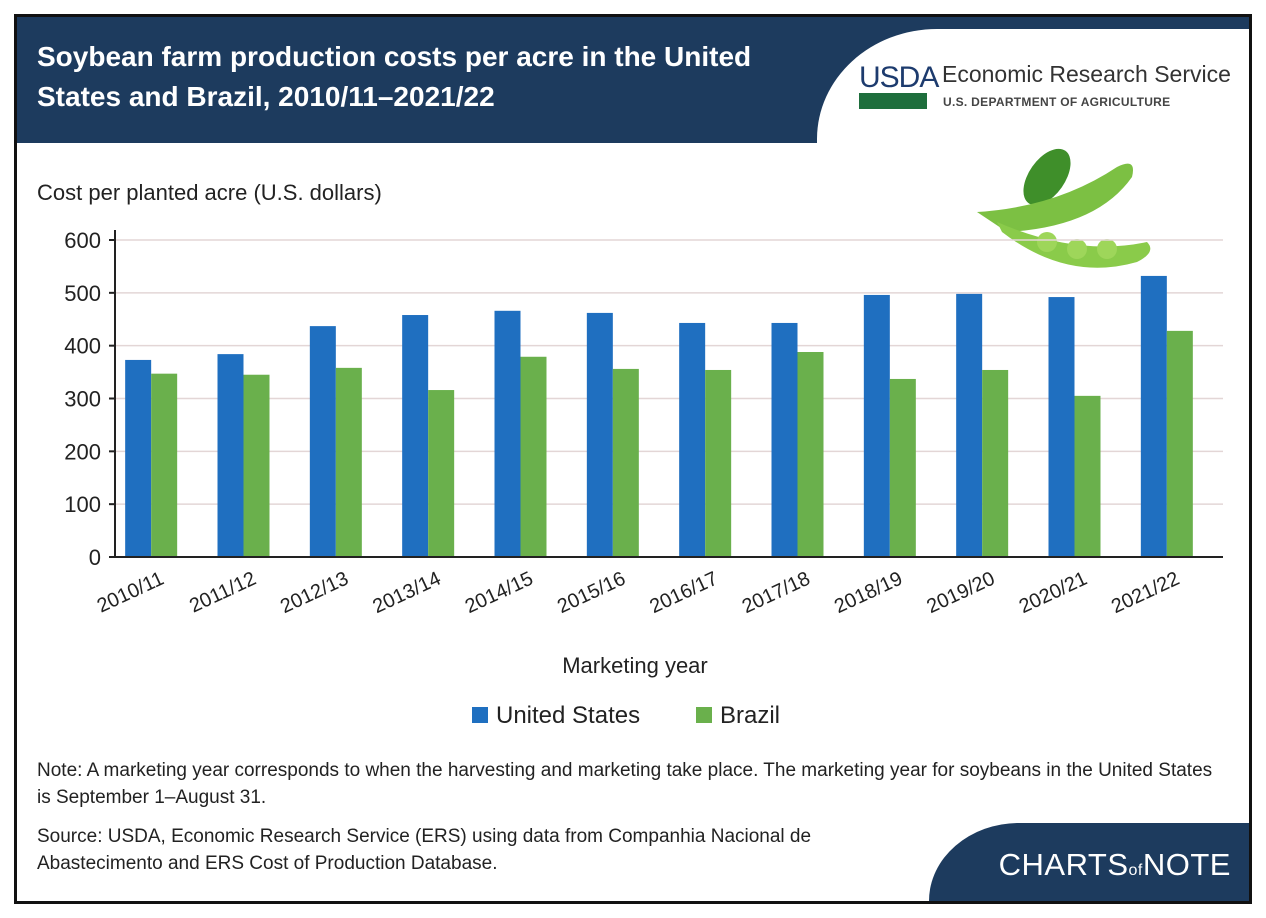 The image size is (1266, 918). I want to click on agency-name: Economic Research Service, so click(1086, 74).